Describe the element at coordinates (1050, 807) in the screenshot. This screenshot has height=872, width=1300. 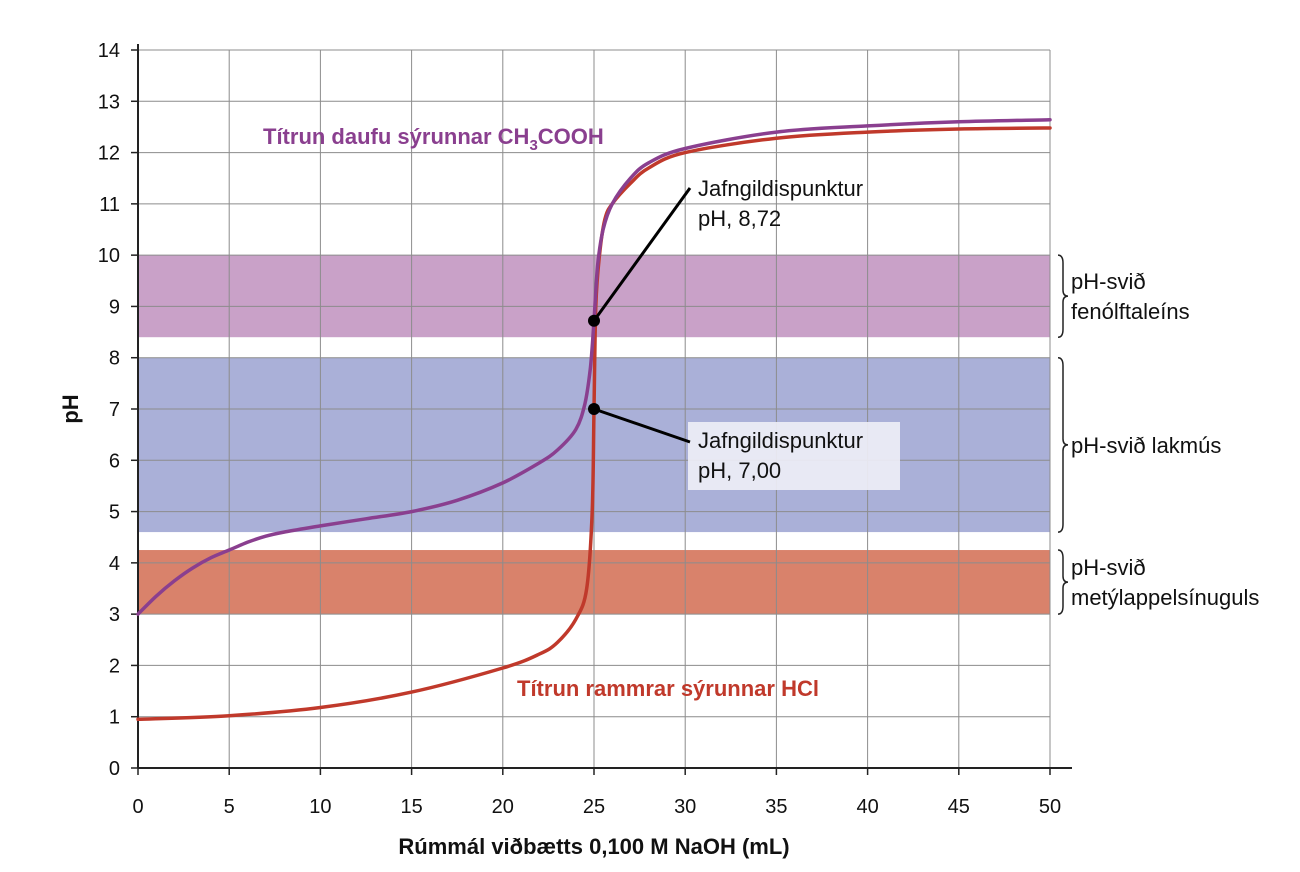
I see `x-tick-label: 50` at that location.